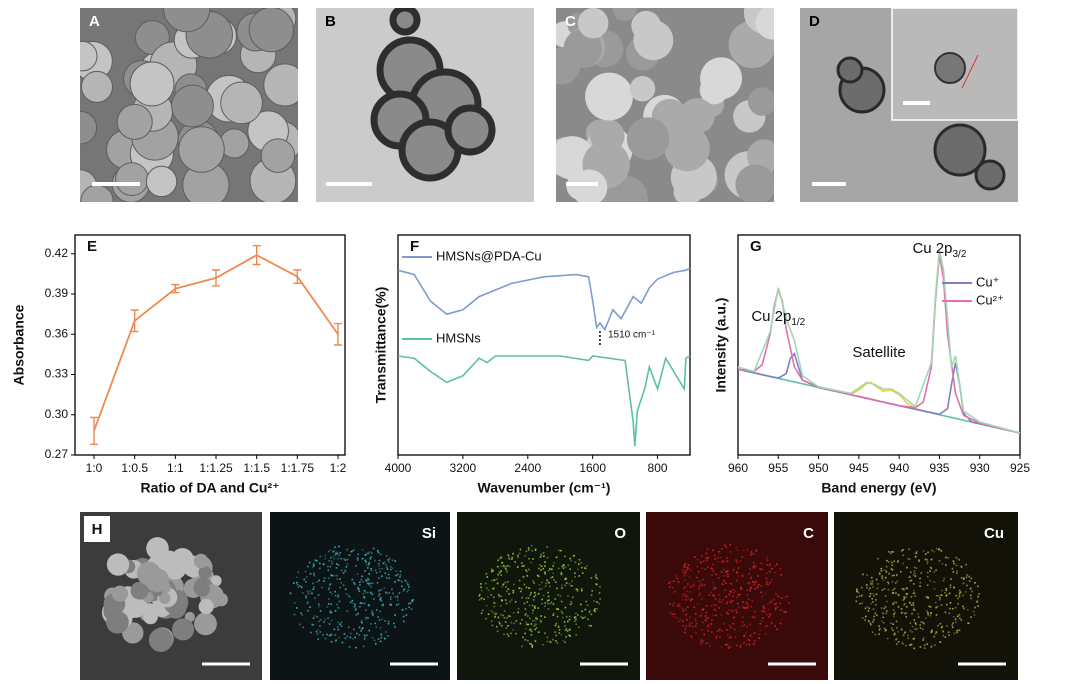 The image size is (1080, 684). What do you see at coordinates (360, 596) in the screenshot?
I see `map-background` at bounding box center [360, 596].